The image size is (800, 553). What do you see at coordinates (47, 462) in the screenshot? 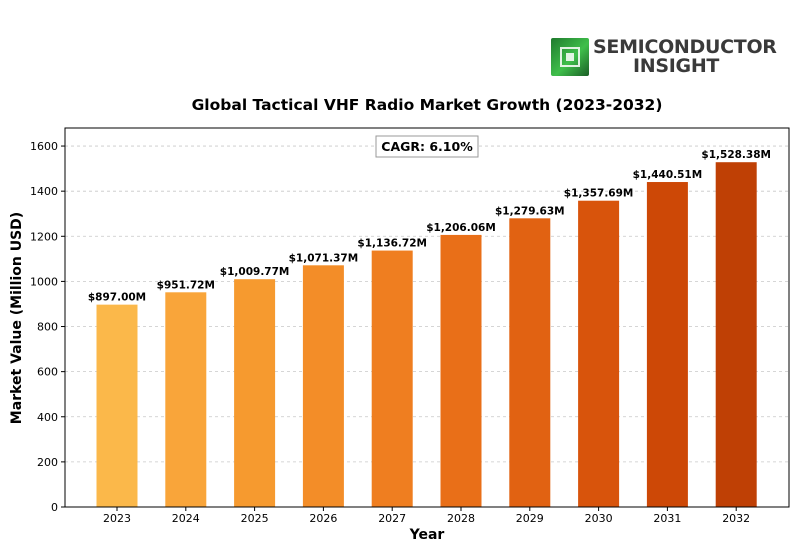
I see `y-tick-label: 200` at bounding box center [47, 462].